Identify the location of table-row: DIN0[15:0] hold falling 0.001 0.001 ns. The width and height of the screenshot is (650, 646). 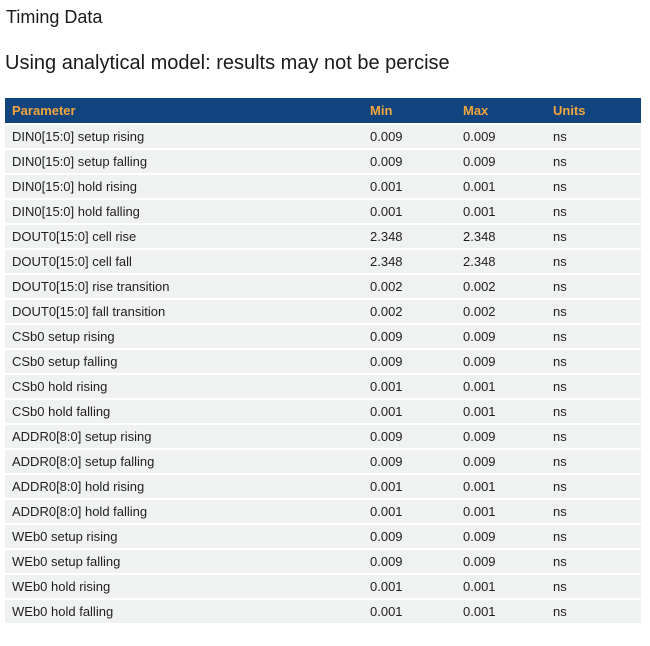
(323, 211).